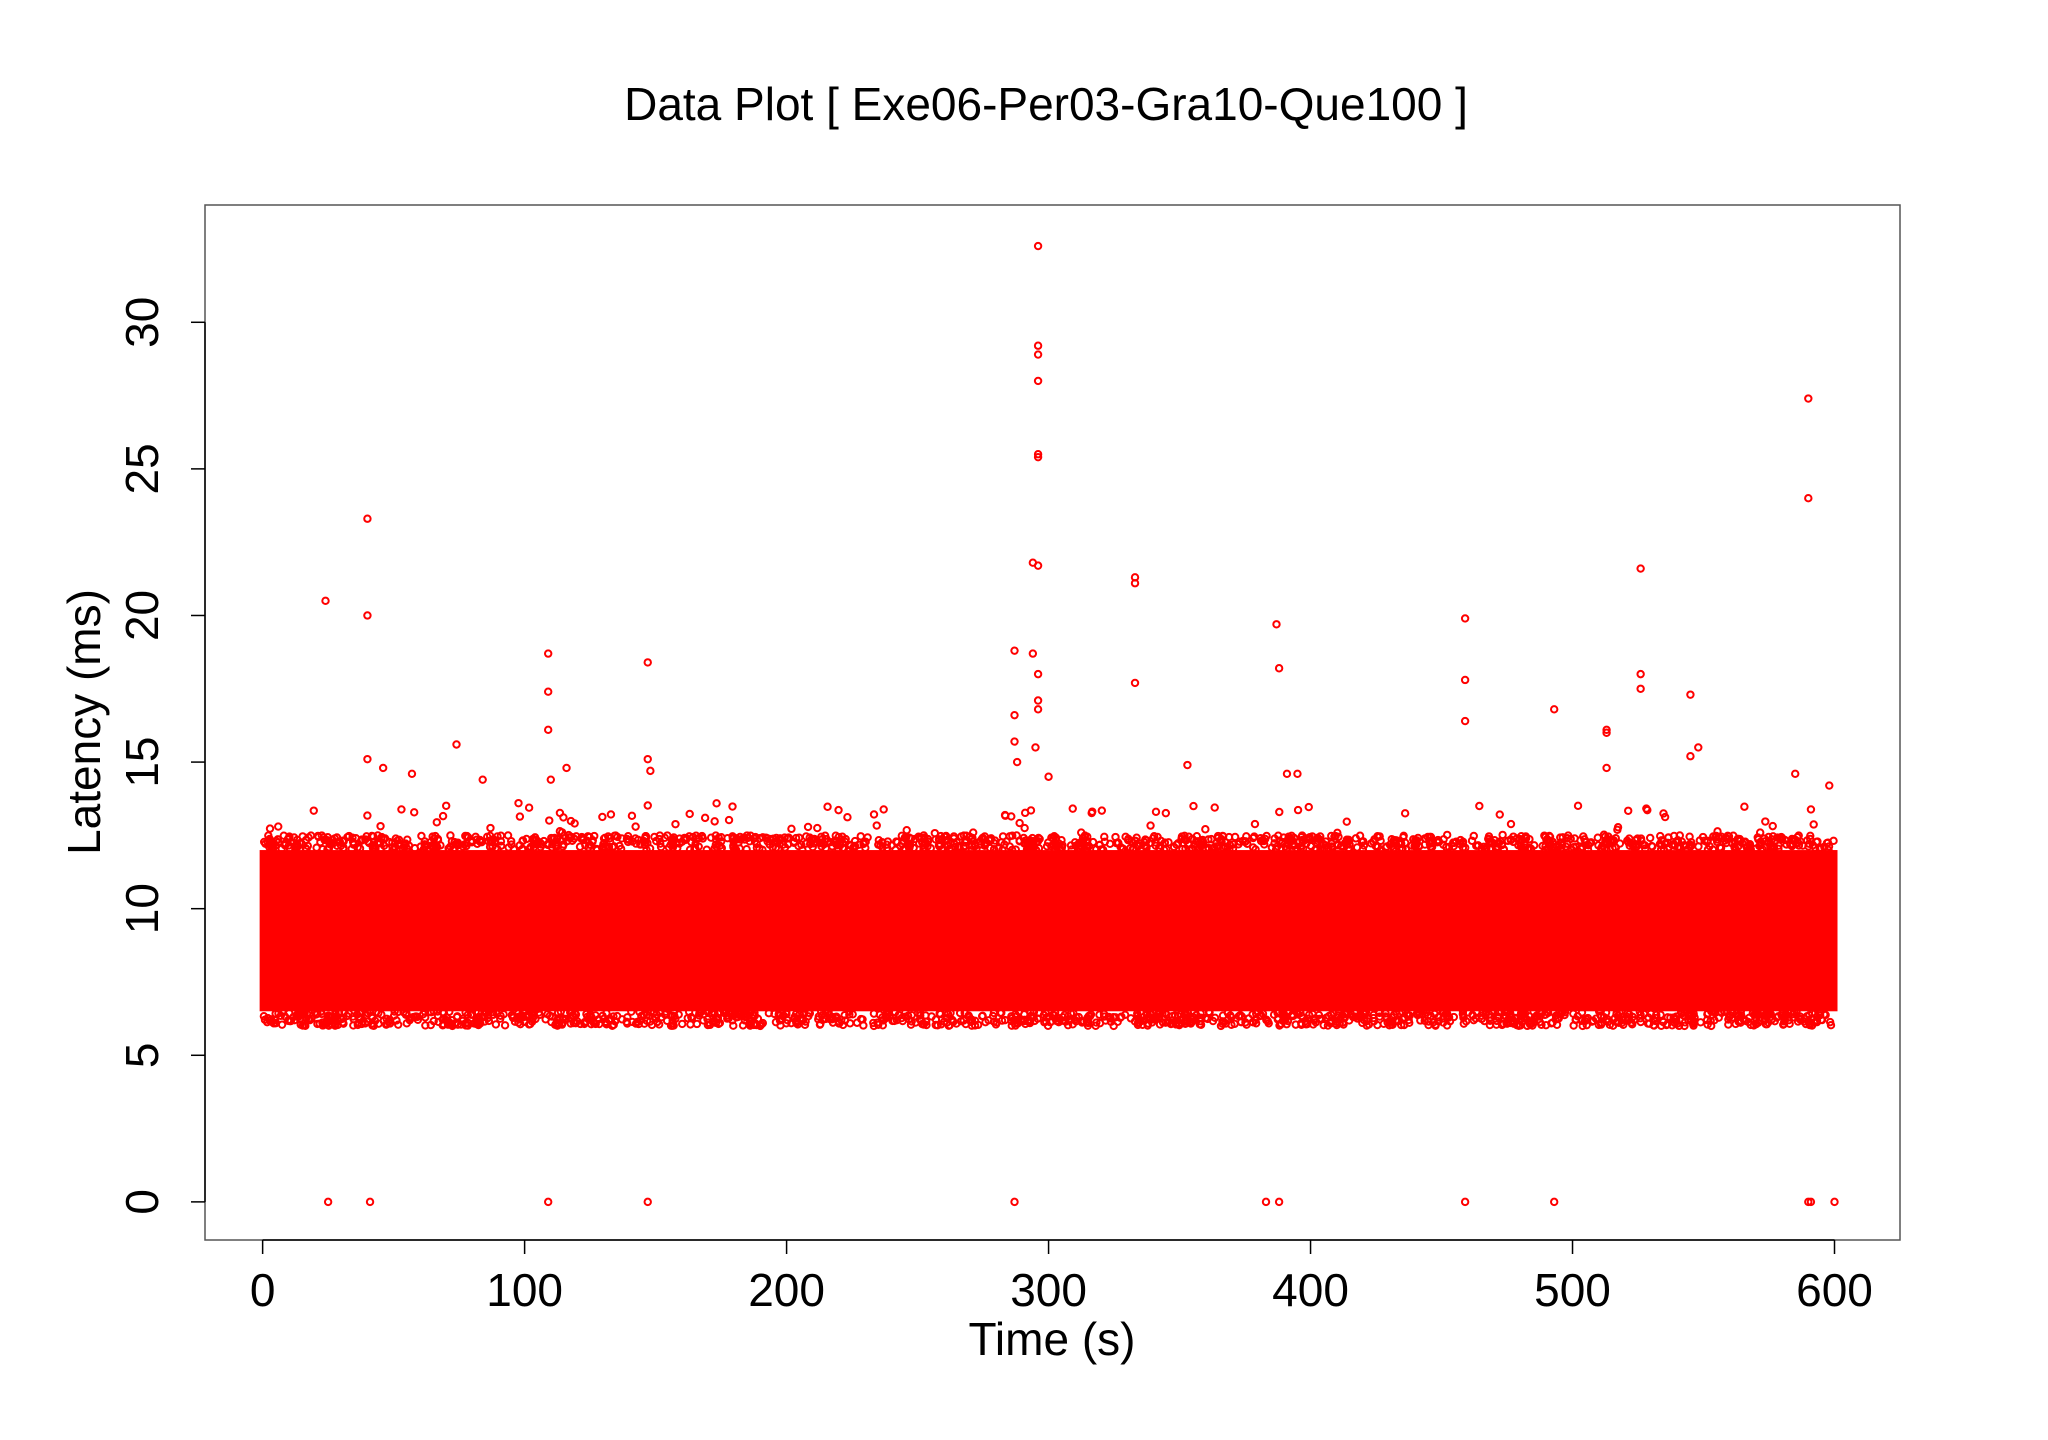 The height and width of the screenshot is (1440, 2048). What do you see at coordinates (142, 1202) in the screenshot?
I see `y-tick-label: 0` at bounding box center [142, 1202].